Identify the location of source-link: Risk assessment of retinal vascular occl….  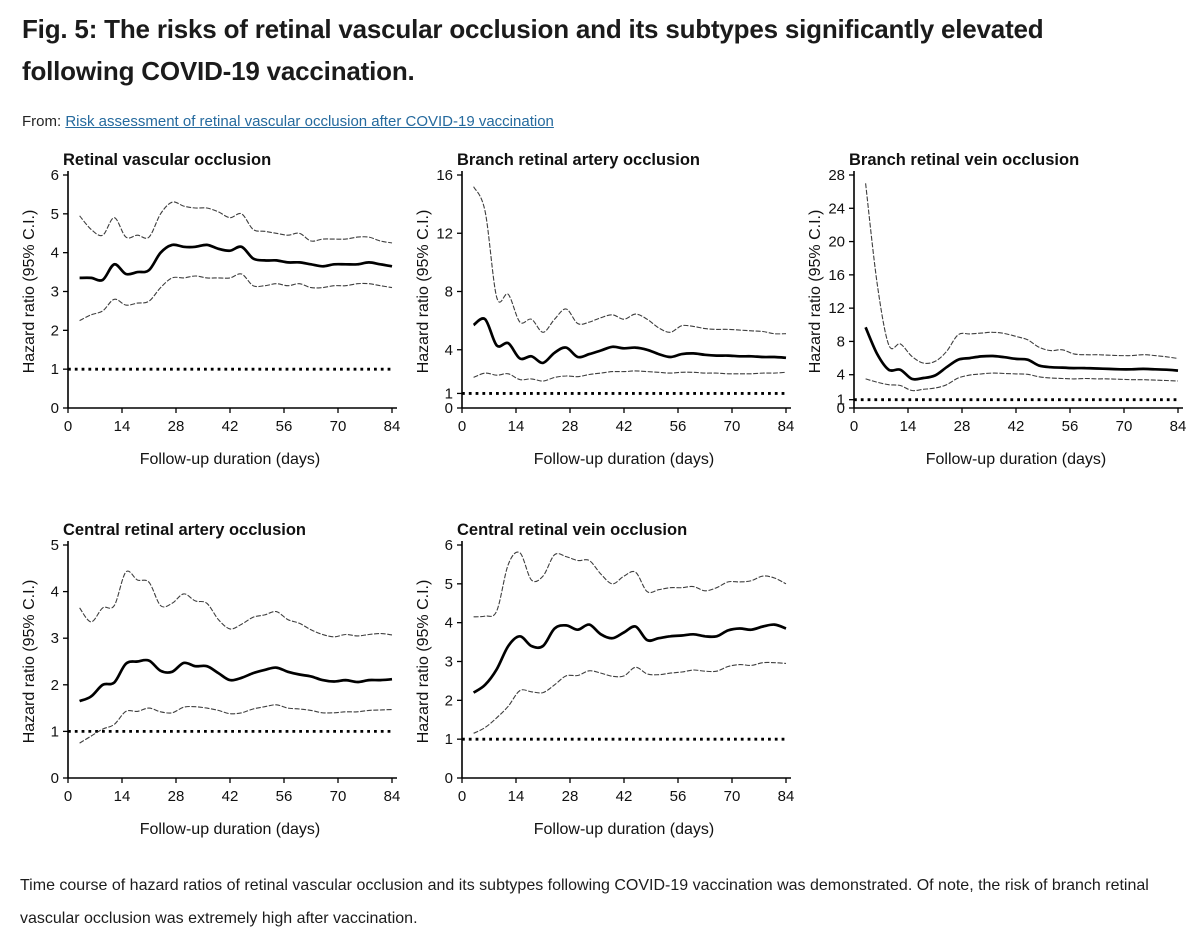
(309, 121).